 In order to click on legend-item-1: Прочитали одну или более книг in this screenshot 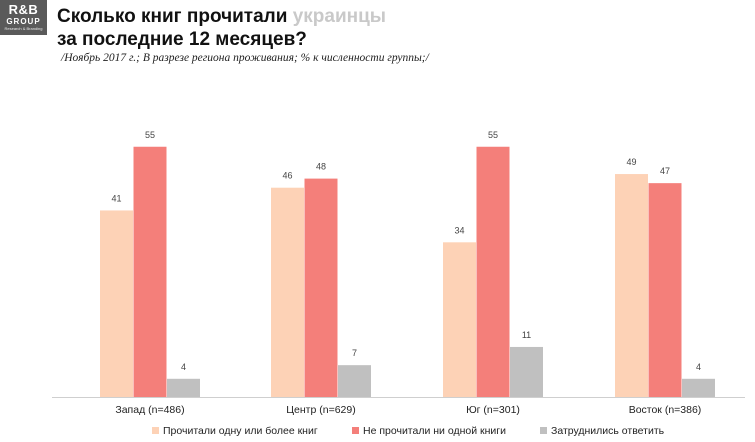, I will do `click(235, 431)`.